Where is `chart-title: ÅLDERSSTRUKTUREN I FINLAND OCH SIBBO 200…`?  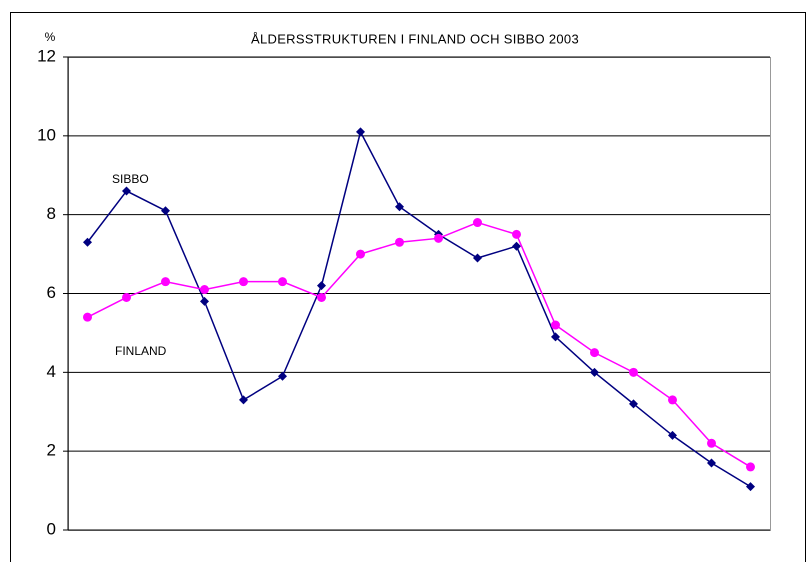 chart-title: ÅLDERSSTRUKTUREN I FINLAND OCH SIBBO 200… is located at coordinates (415, 38).